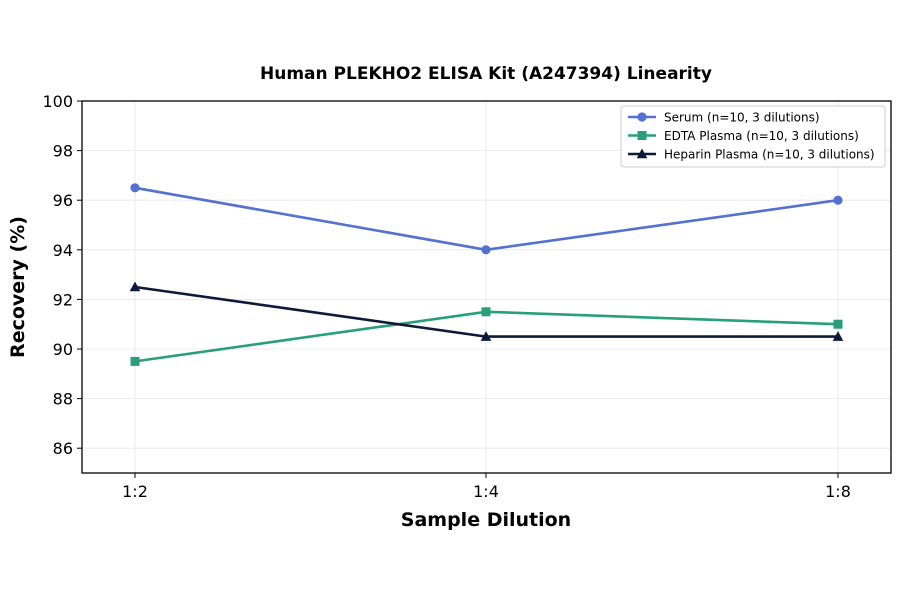 Image resolution: width=900 pixels, height=594 pixels. Describe the element at coordinates (63, 448) in the screenshot. I see `y-tick-label: 86` at that location.